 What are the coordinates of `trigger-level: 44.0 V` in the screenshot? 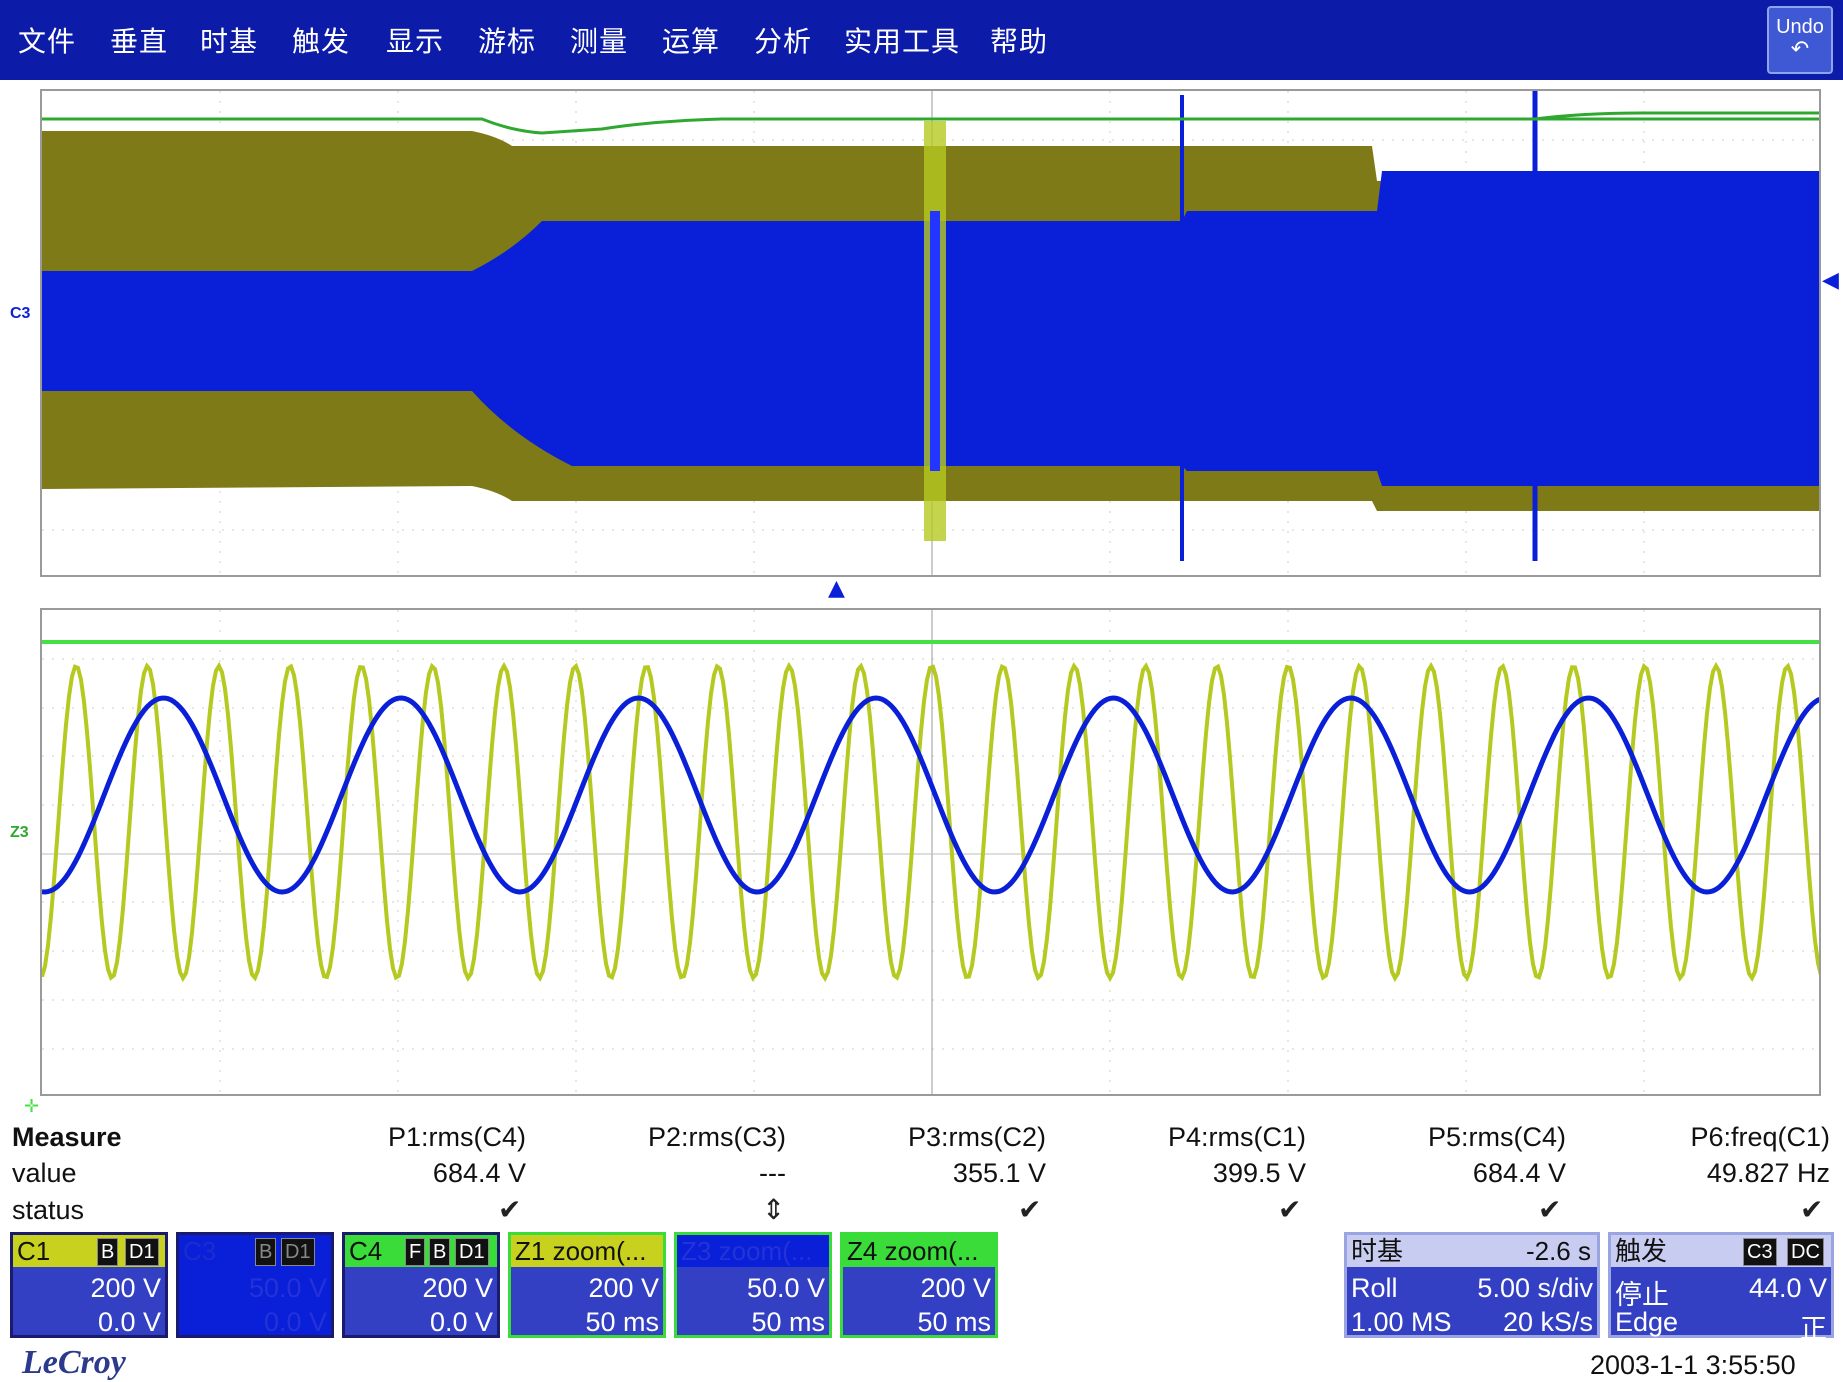 It's located at (1787, 1288).